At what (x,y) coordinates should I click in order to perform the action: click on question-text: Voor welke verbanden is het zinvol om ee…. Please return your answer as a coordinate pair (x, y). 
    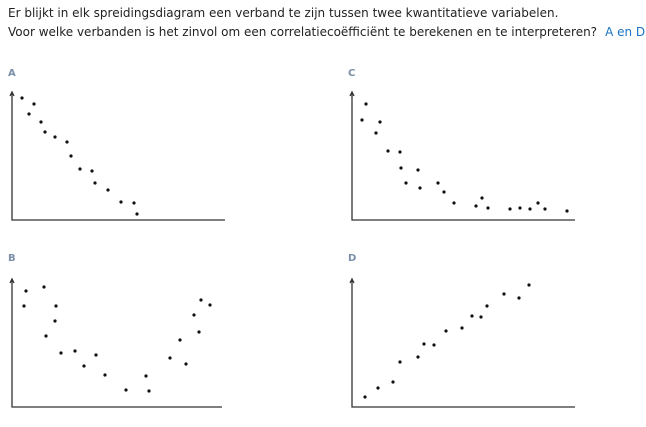
    Looking at the image, I should click on (303, 32).